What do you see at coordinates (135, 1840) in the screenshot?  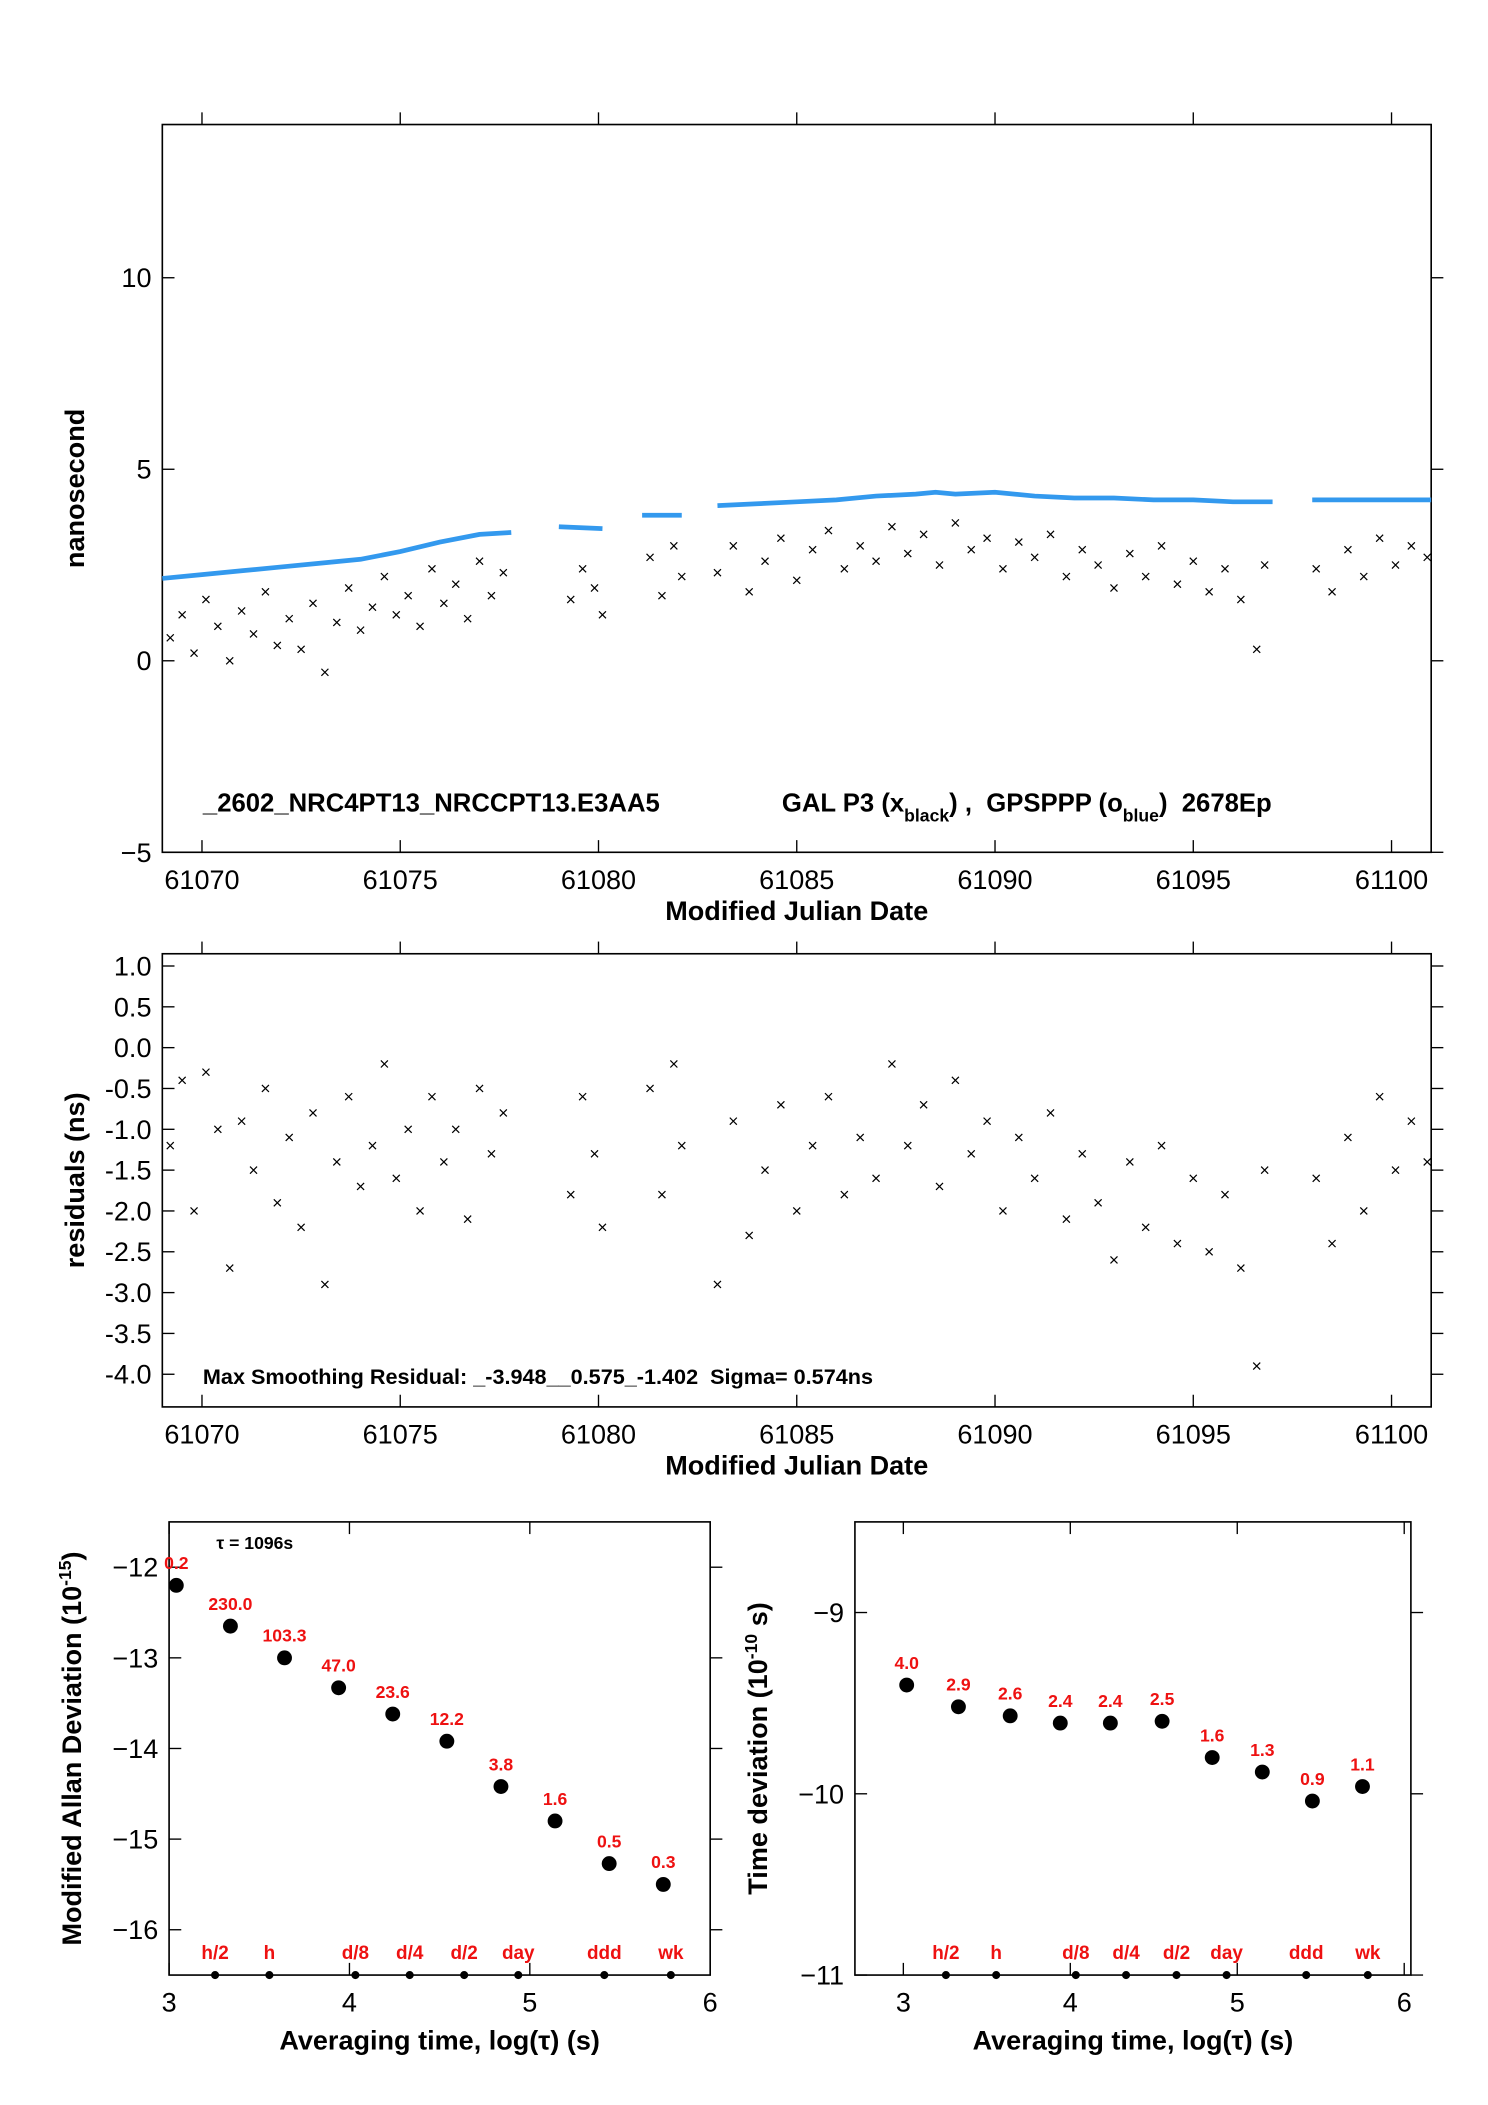 I see `y-tick-label: −15` at bounding box center [135, 1840].